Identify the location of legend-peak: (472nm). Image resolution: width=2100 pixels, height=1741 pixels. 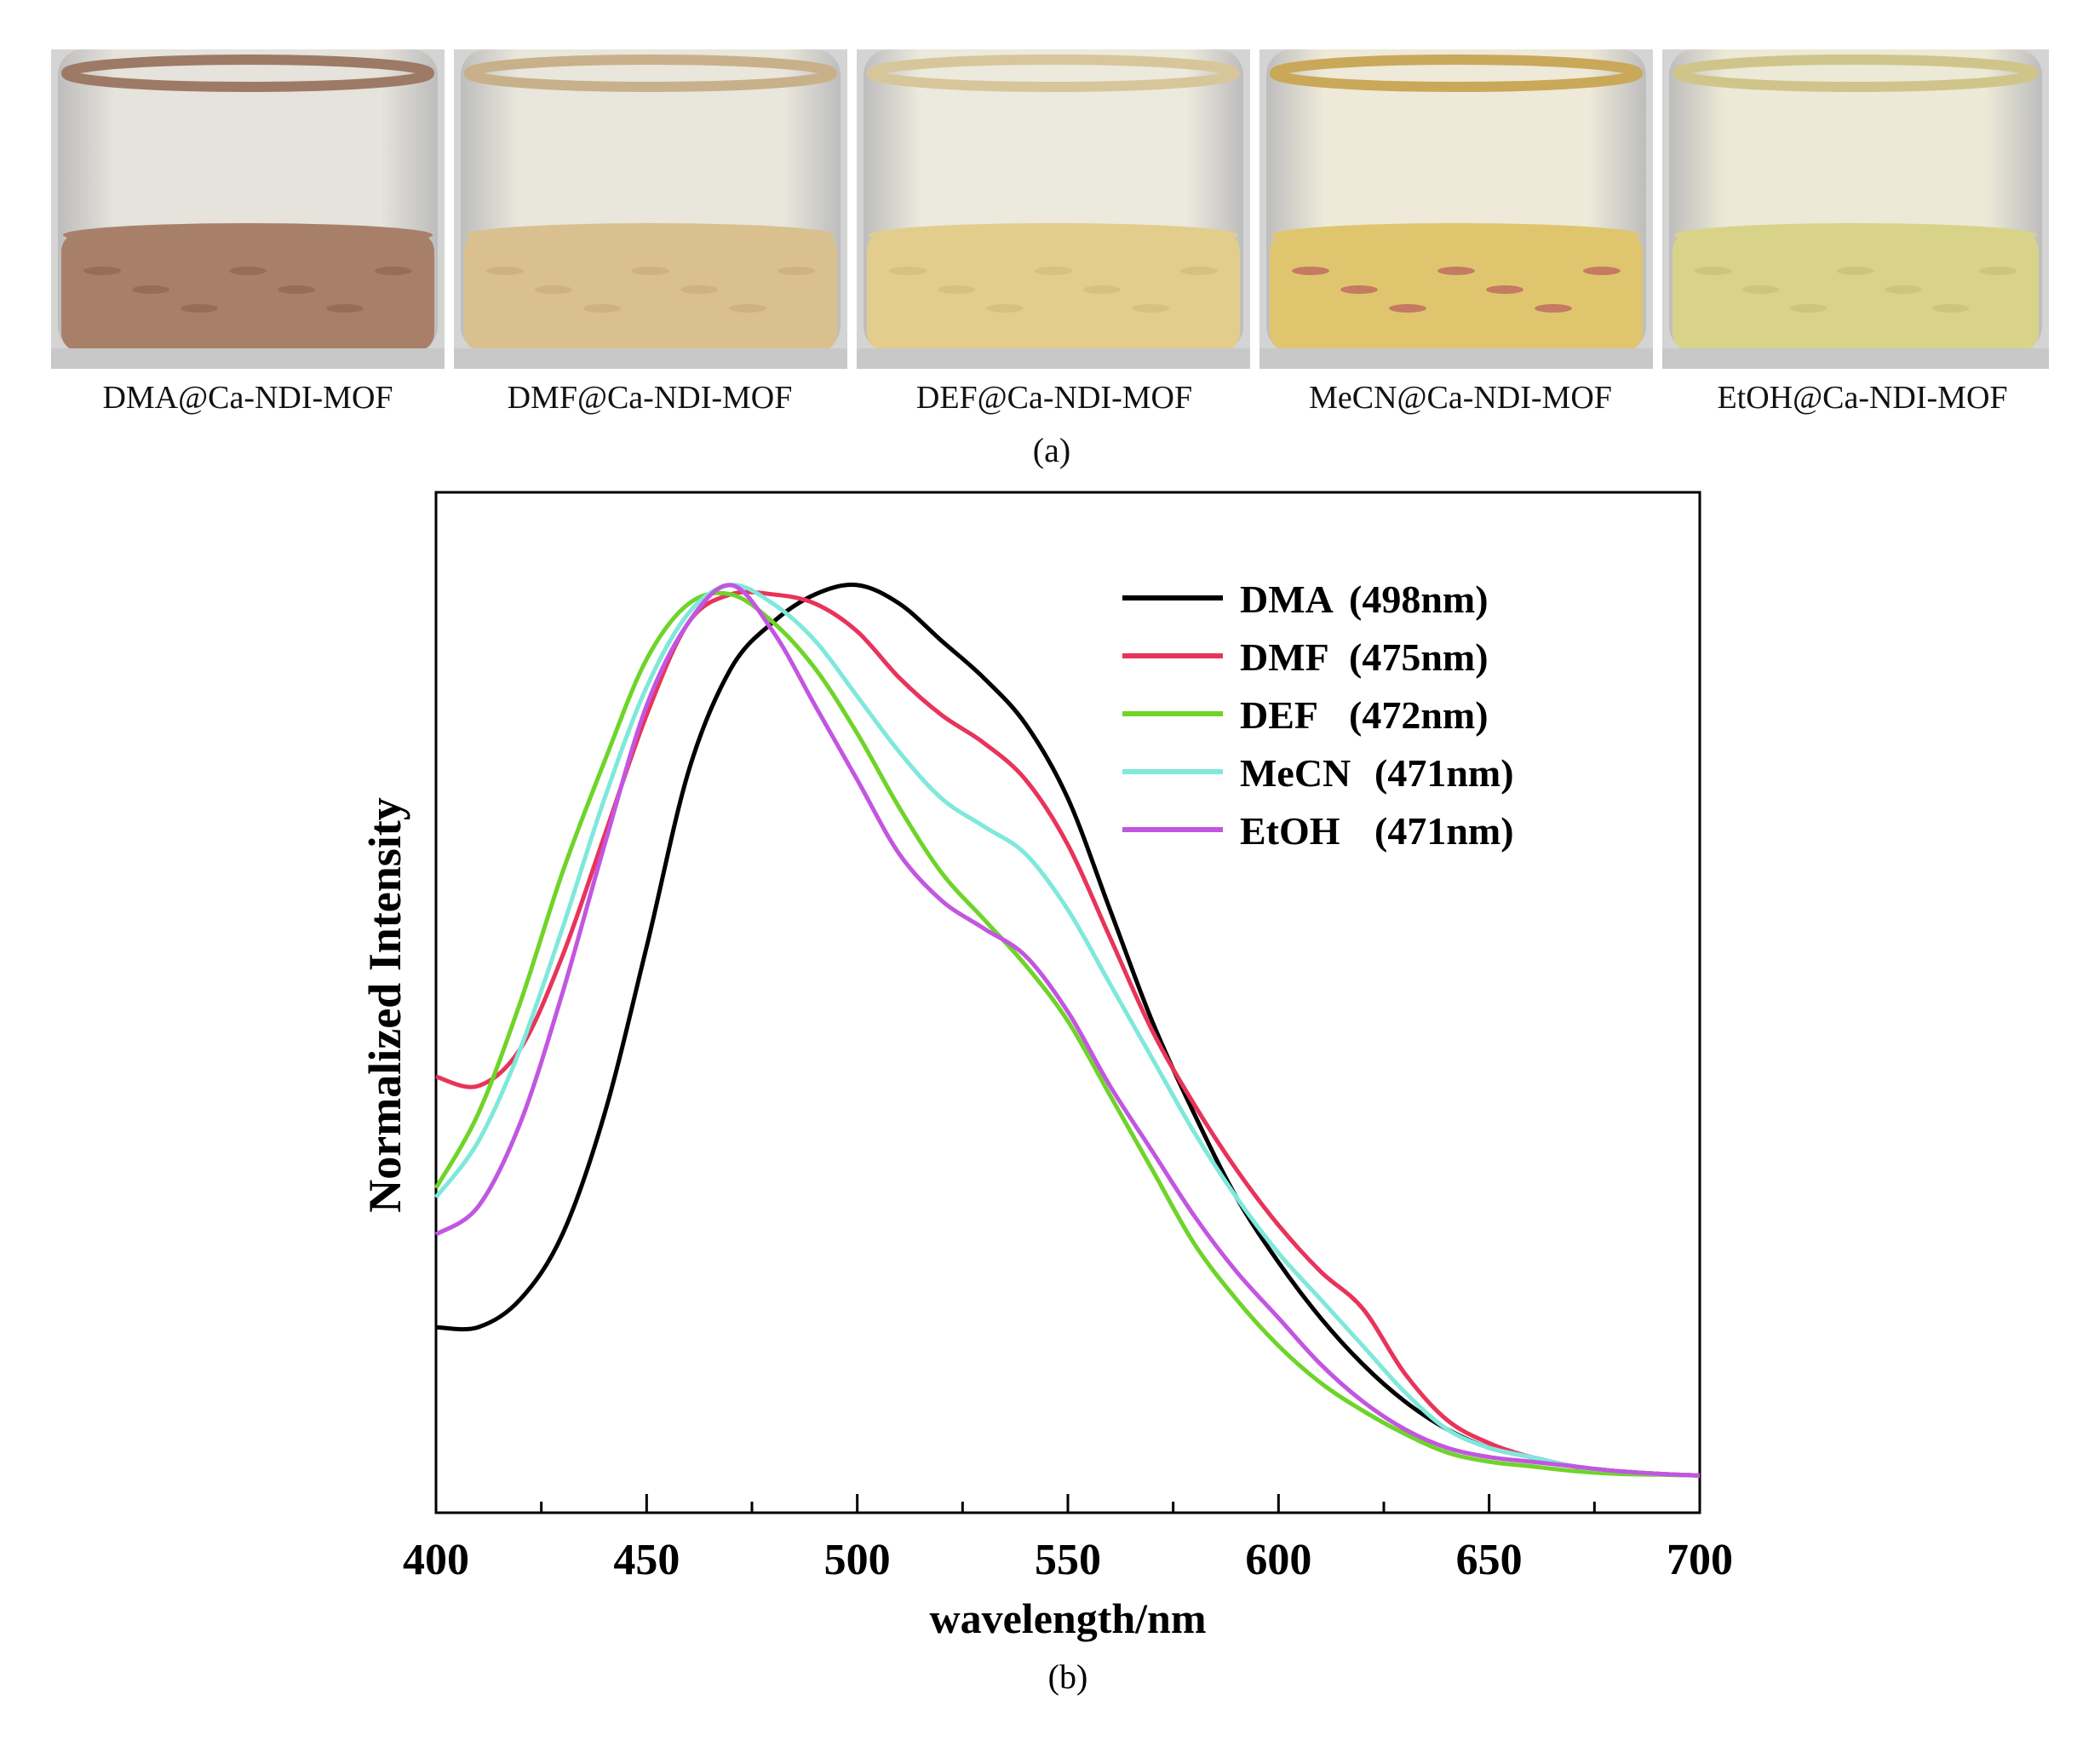
(1419, 715).